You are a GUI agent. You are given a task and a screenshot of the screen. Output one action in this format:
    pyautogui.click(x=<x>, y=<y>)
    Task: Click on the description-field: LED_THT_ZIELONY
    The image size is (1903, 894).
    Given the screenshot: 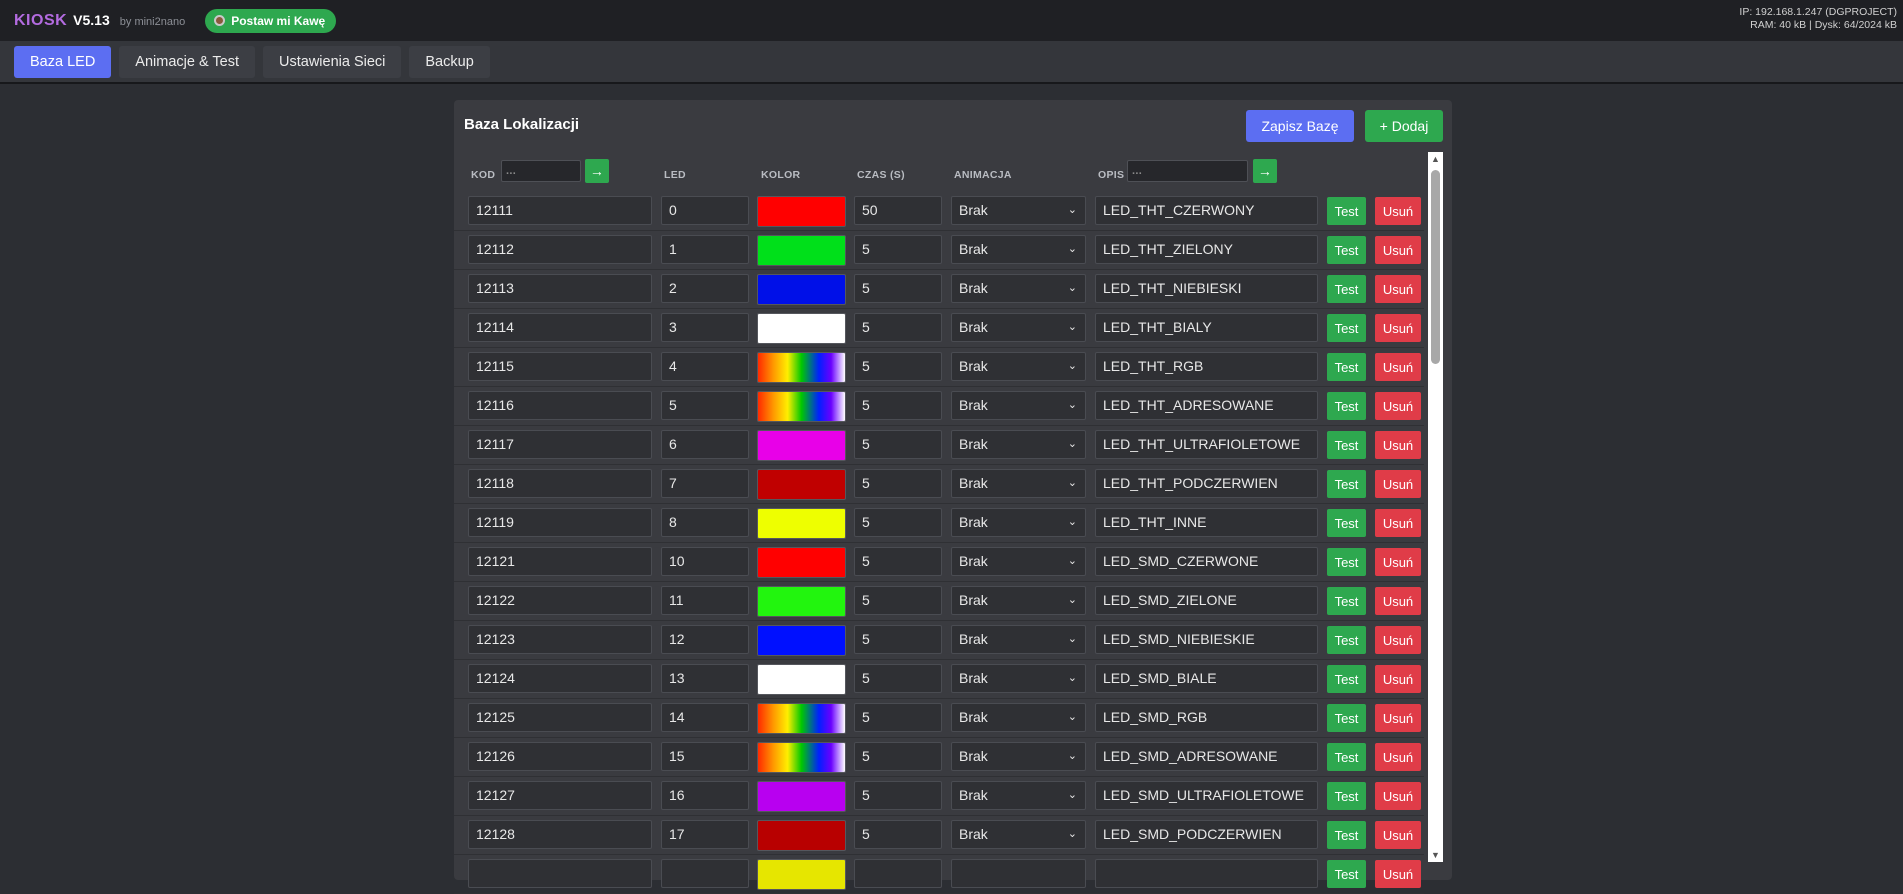 What is the action you would take?
    pyautogui.click(x=1206, y=249)
    